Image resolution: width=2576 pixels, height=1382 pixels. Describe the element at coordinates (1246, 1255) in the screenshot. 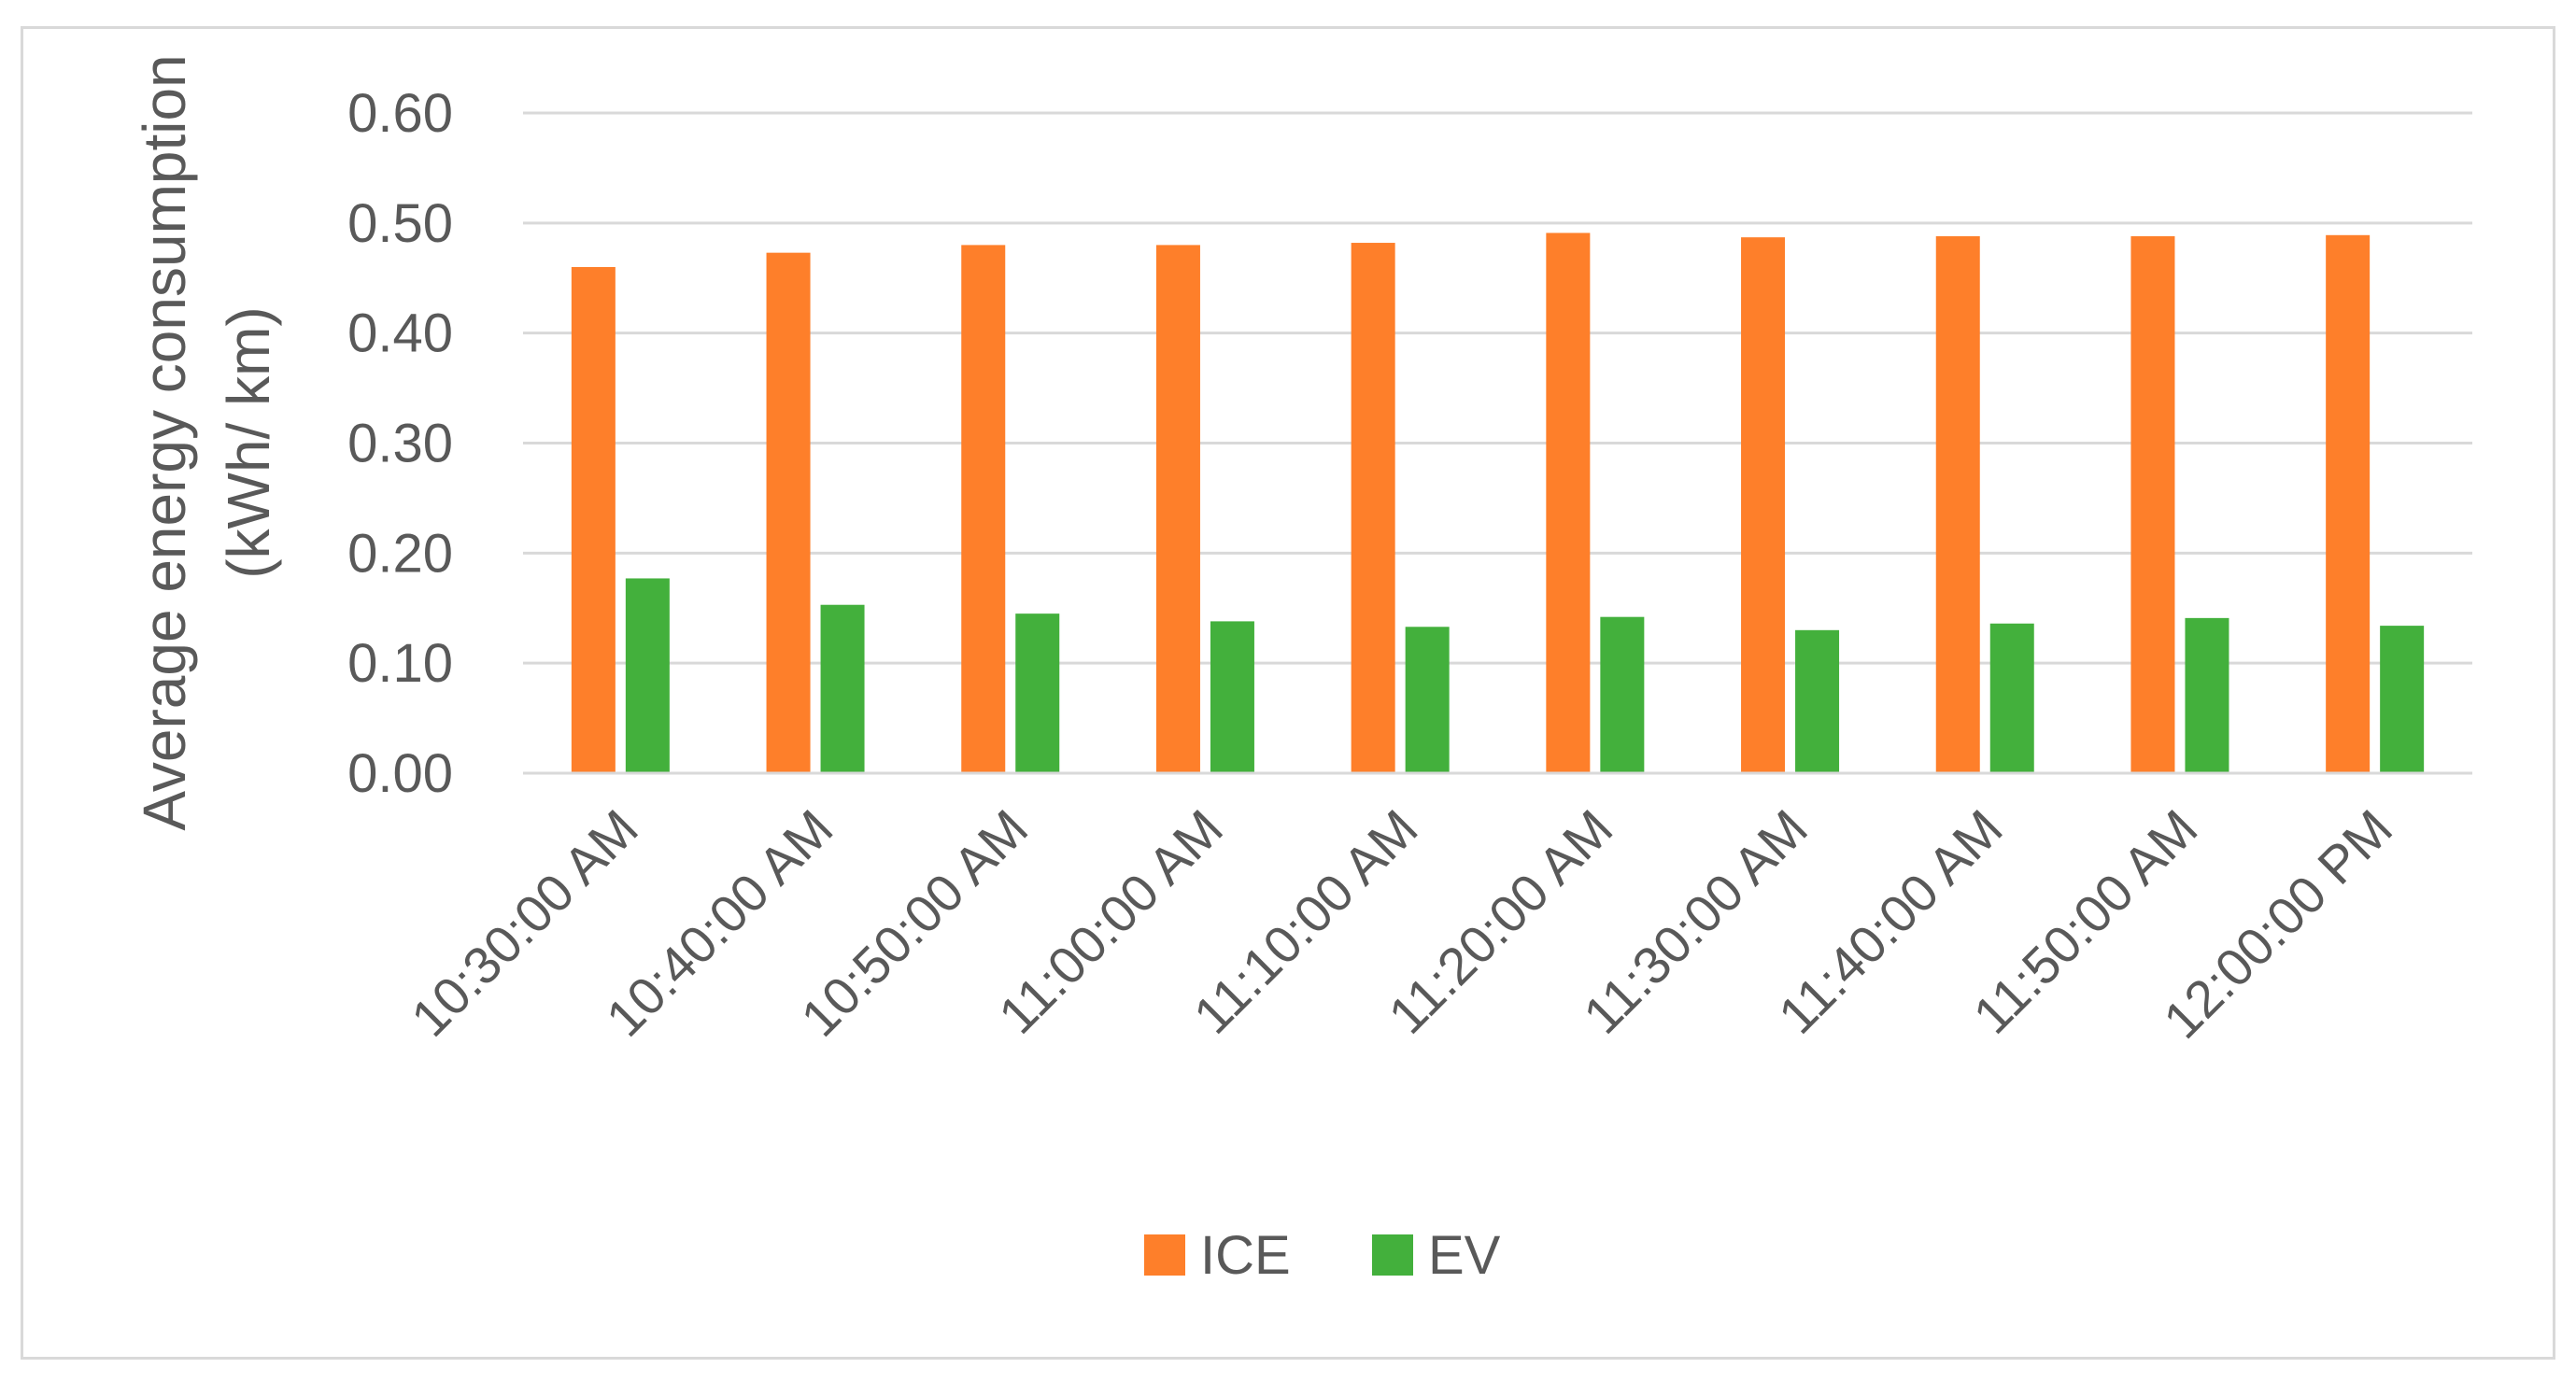

I see `legend-label-ice: ICE` at that location.